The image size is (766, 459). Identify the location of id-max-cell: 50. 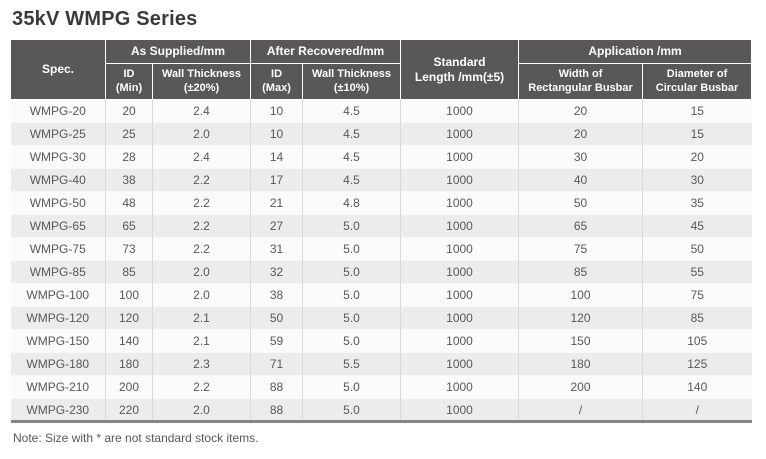
(277, 318).